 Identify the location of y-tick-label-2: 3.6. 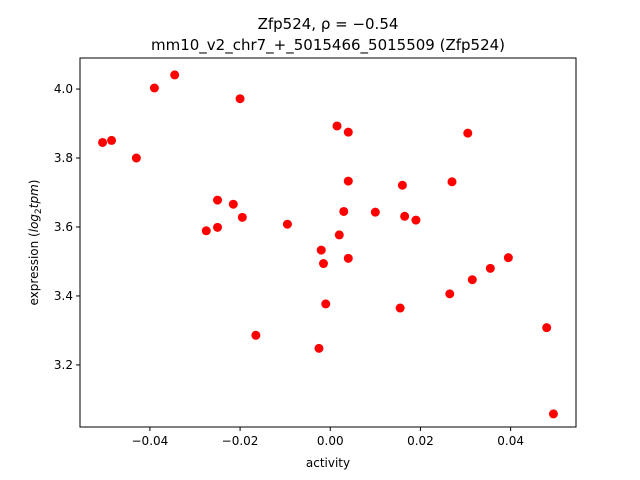
(63, 227).